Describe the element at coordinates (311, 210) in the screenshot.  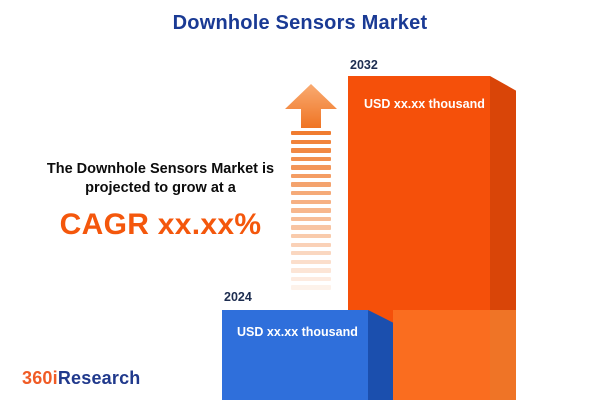
I see `growth-arrow-dashes` at that location.